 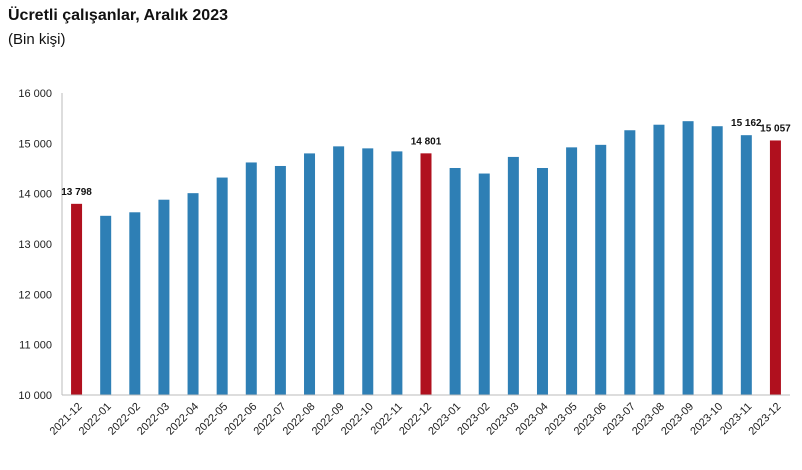 What do you see at coordinates (426, 141) in the screenshot?
I see `data-label-2022-12: 14 801` at bounding box center [426, 141].